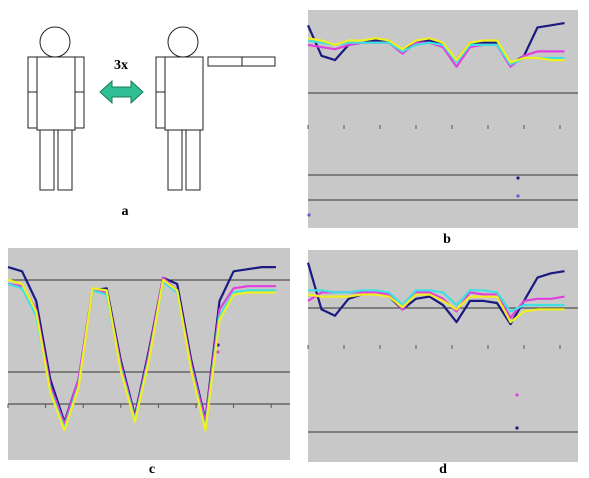  Describe the element at coordinates (121, 92) in the screenshot. I see `double-arrow` at that location.